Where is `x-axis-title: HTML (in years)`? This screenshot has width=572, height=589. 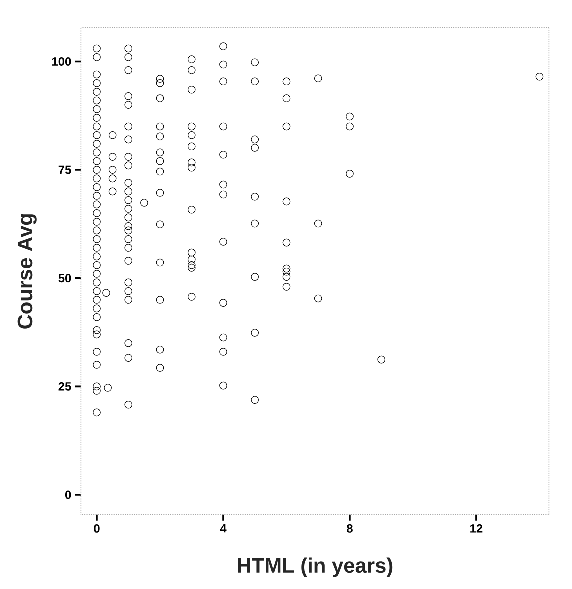 x-axis-title: HTML (in years) is located at coordinates (315, 568).